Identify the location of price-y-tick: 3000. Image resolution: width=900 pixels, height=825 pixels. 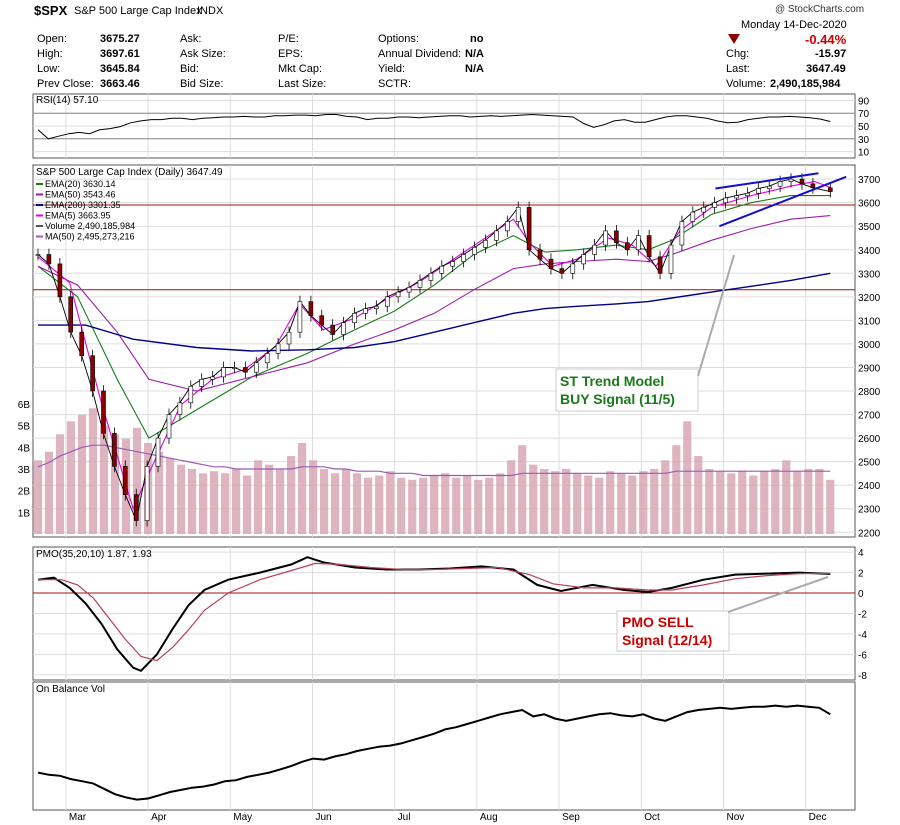
(869, 345).